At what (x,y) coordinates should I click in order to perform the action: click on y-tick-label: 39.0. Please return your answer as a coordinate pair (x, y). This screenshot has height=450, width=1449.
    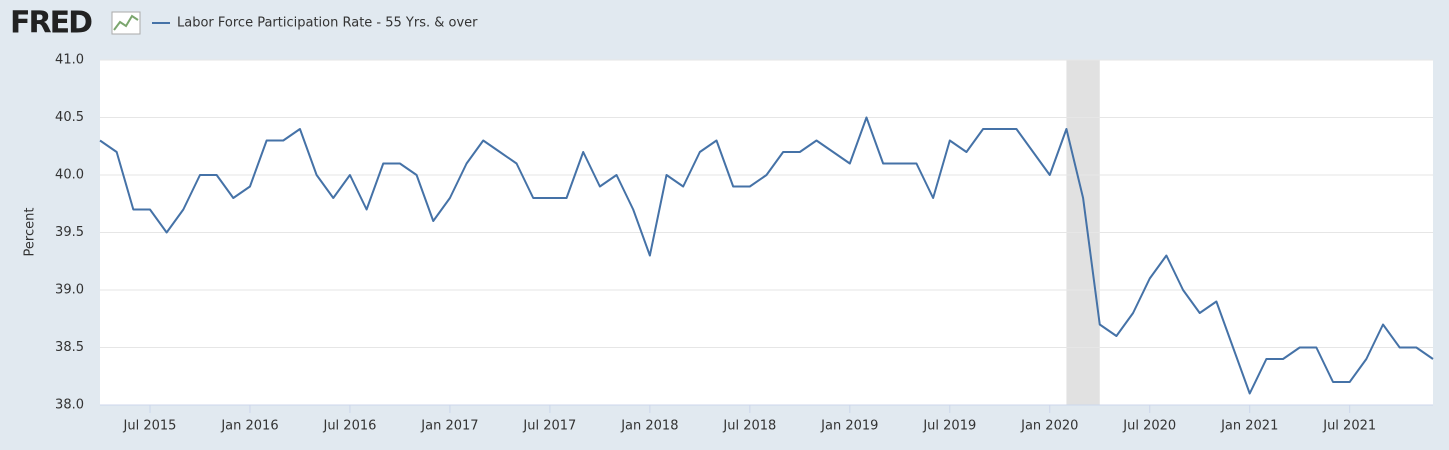
    Looking at the image, I should click on (69, 290).